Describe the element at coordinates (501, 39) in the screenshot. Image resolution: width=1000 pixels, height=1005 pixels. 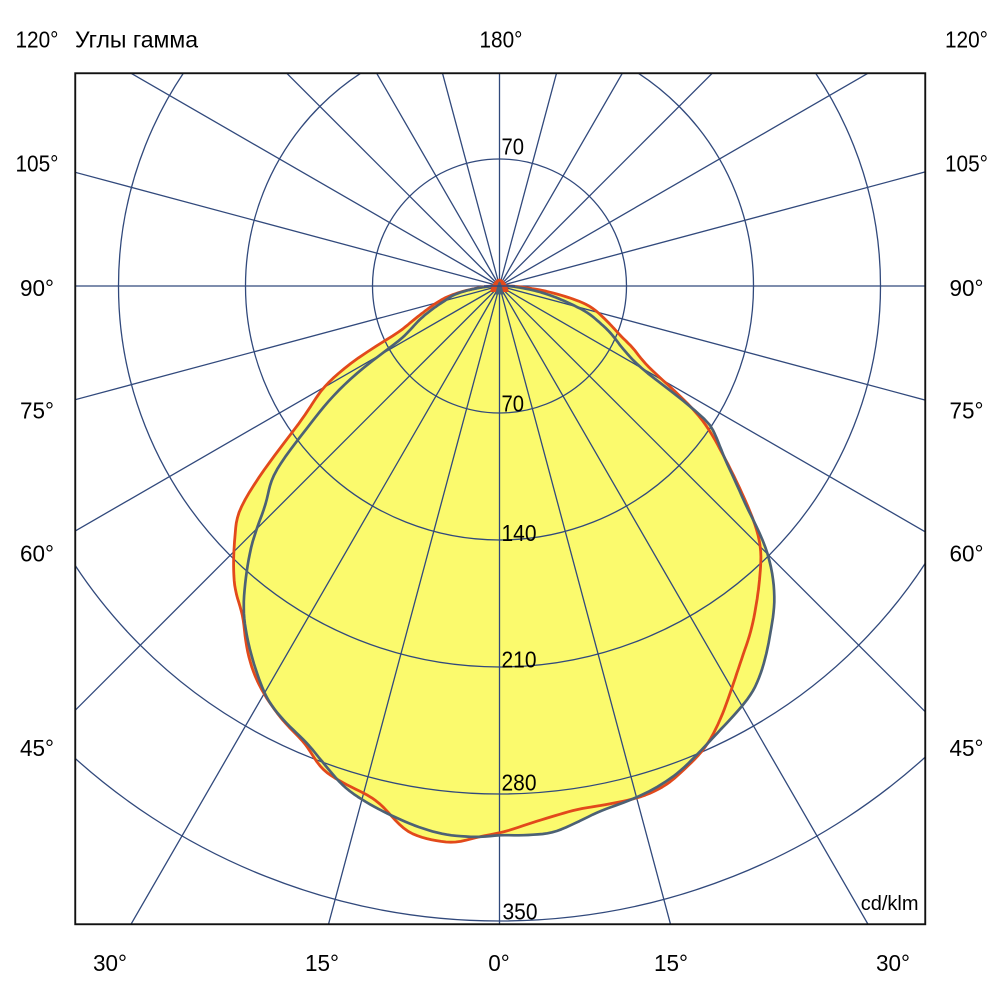
I see `svg-text: 180°` at that location.